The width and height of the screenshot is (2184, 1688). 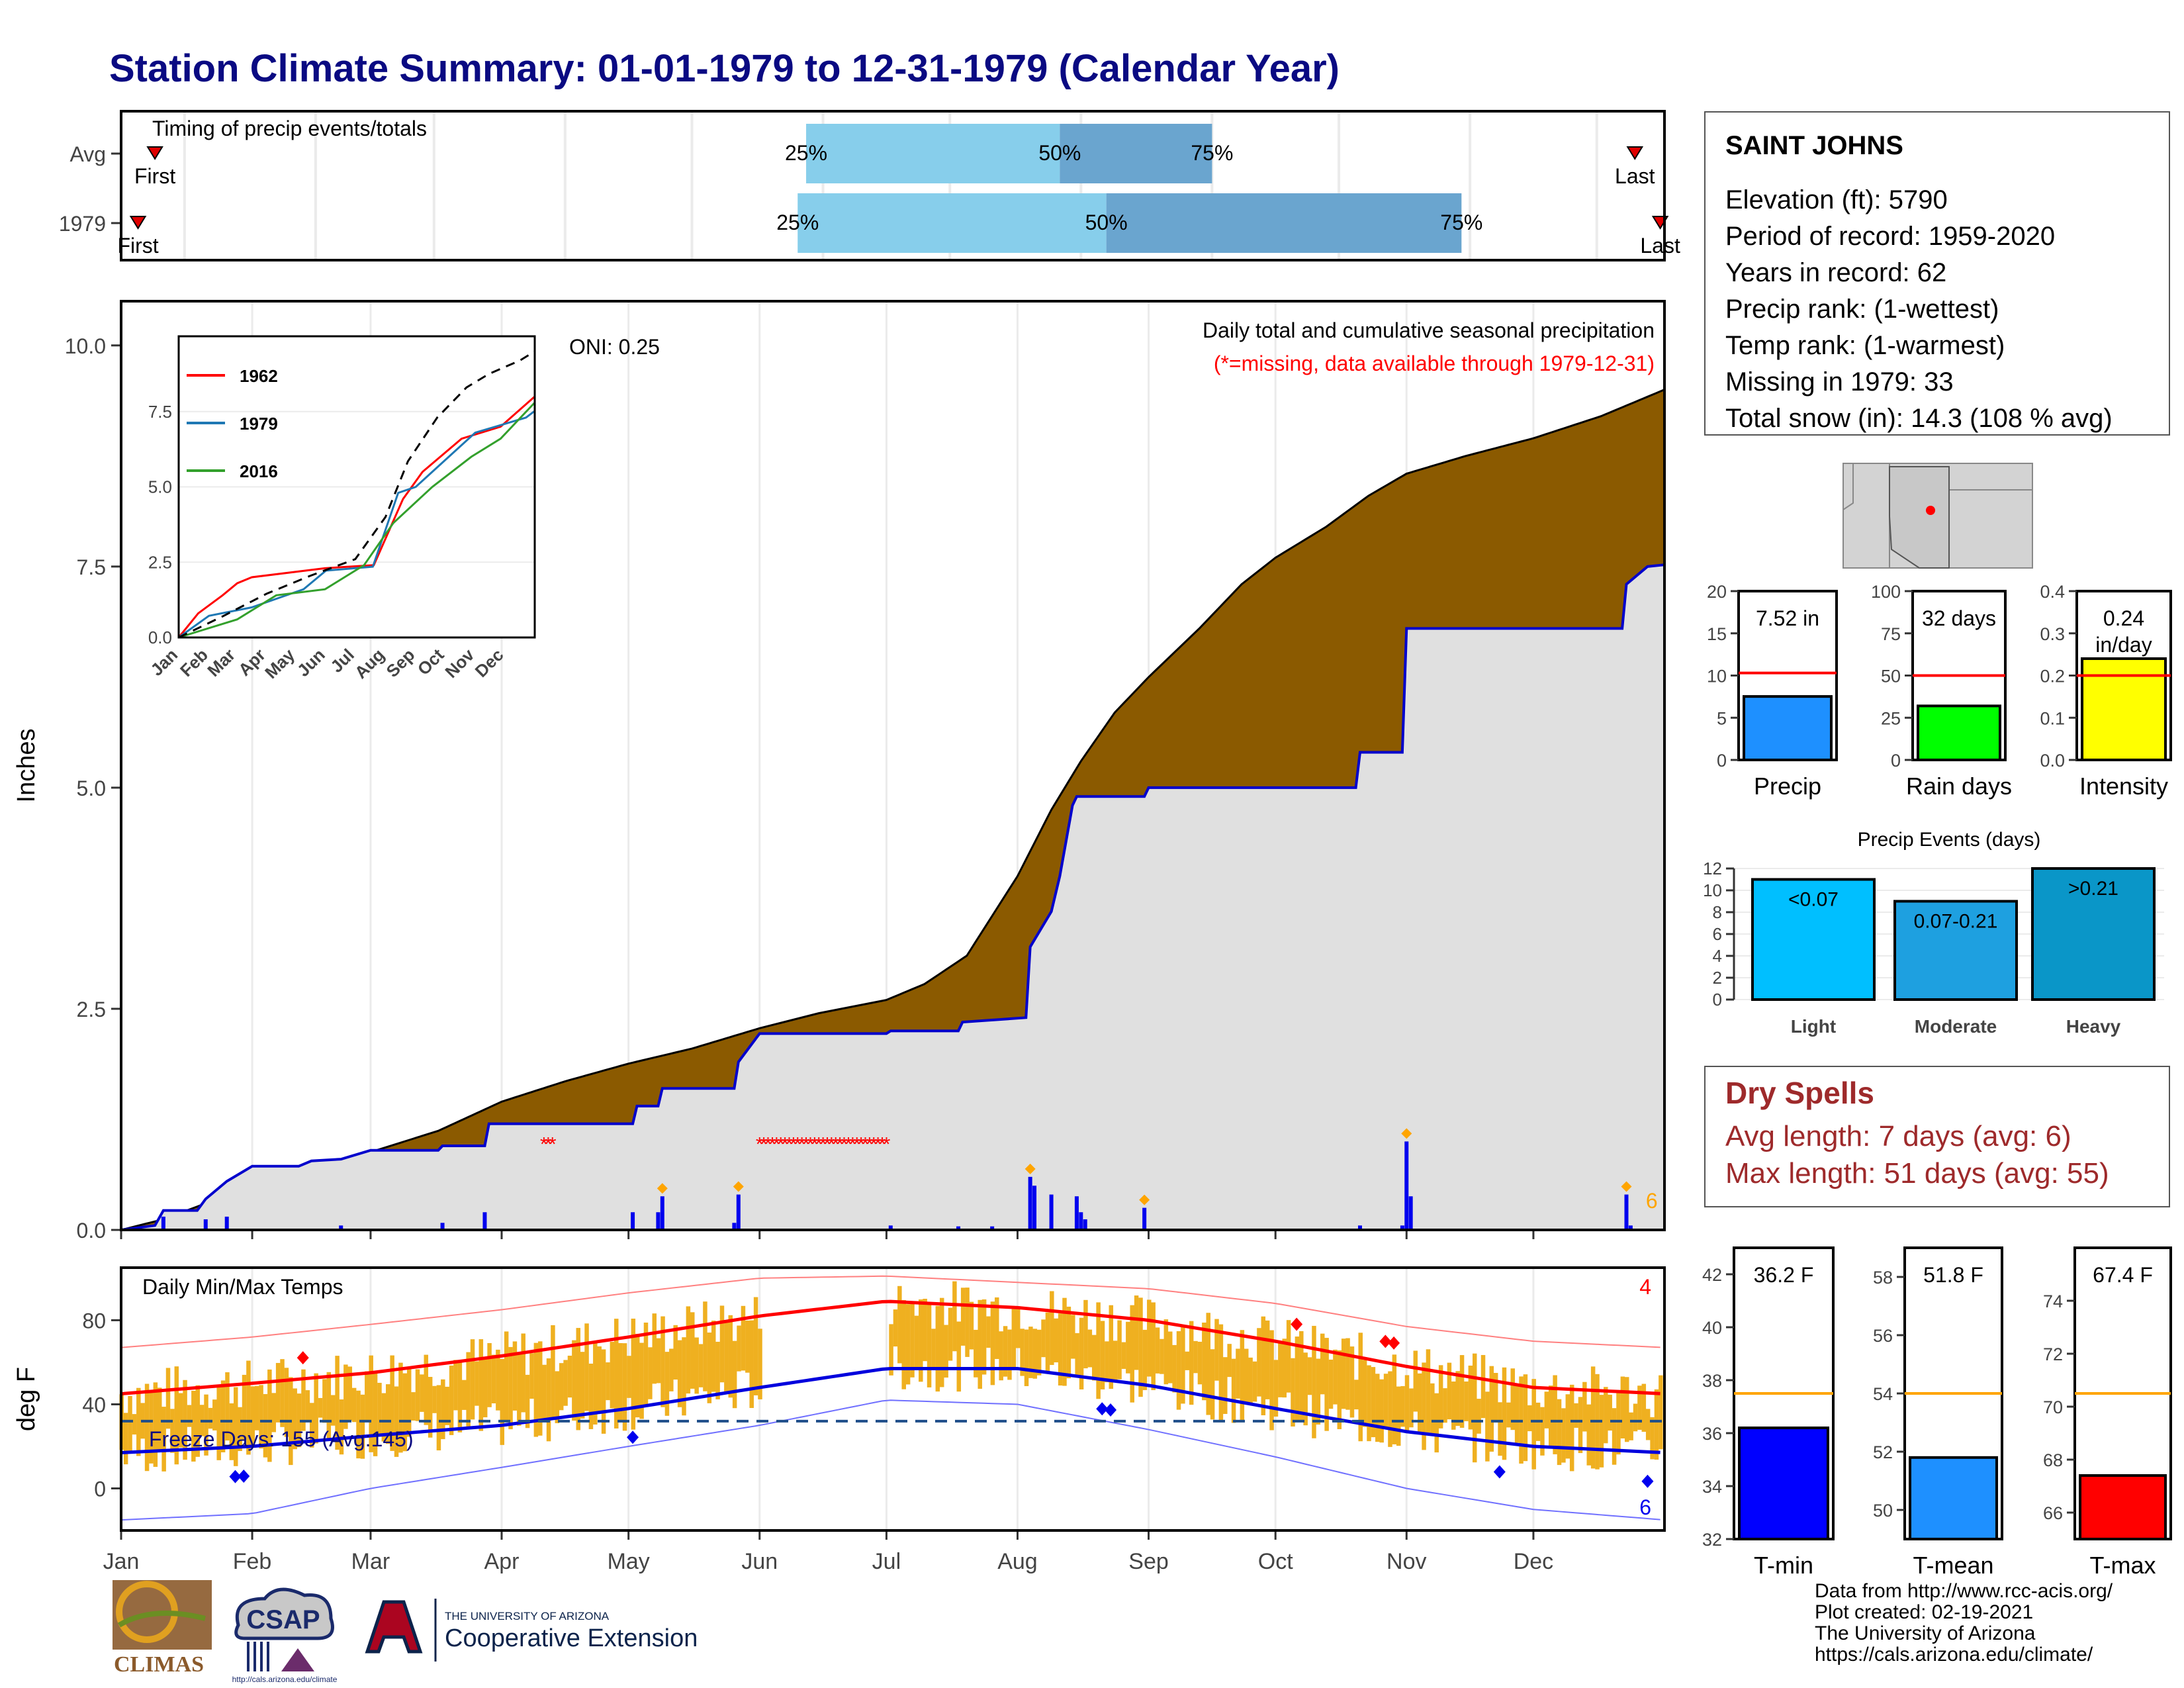 I want to click on summary-ytick-label: 0.3, so click(x=2052, y=634).